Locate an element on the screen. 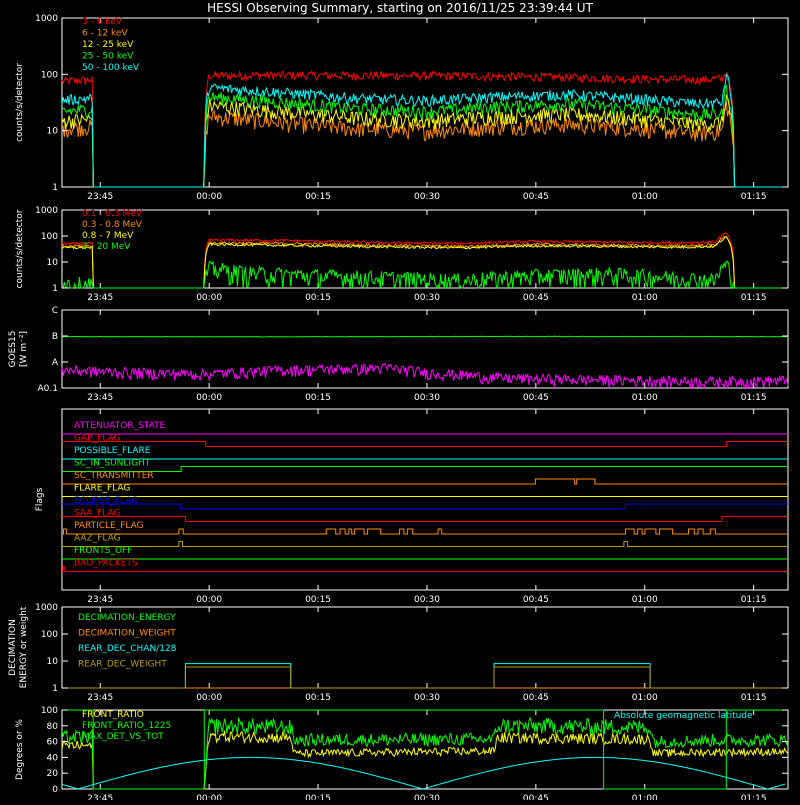 This screenshot has width=800, height=805. geo-legend-0: FRONT_RATIO is located at coordinates (113, 715).